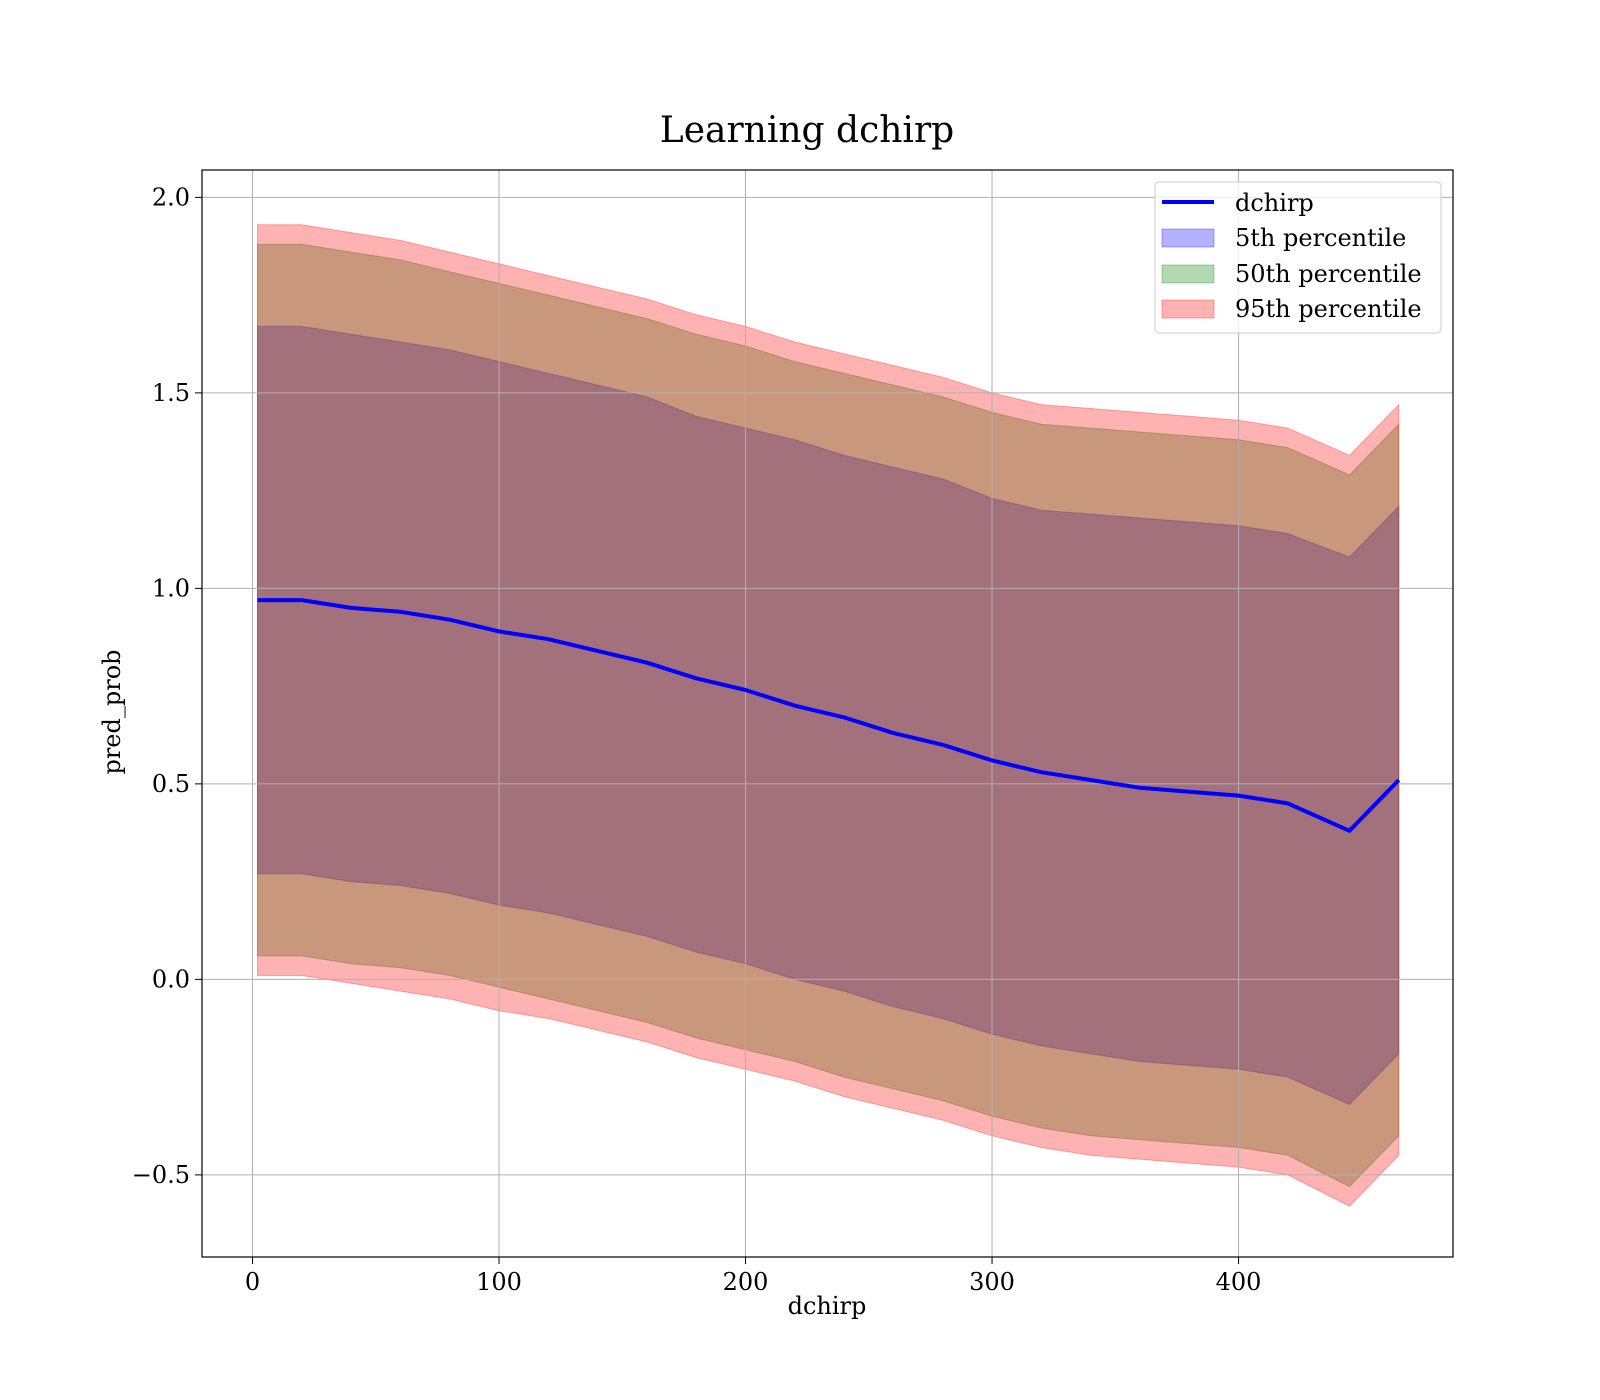  Describe the element at coordinates (1239, 1282) in the screenshot. I see `x-tick-label-4: 400` at that location.